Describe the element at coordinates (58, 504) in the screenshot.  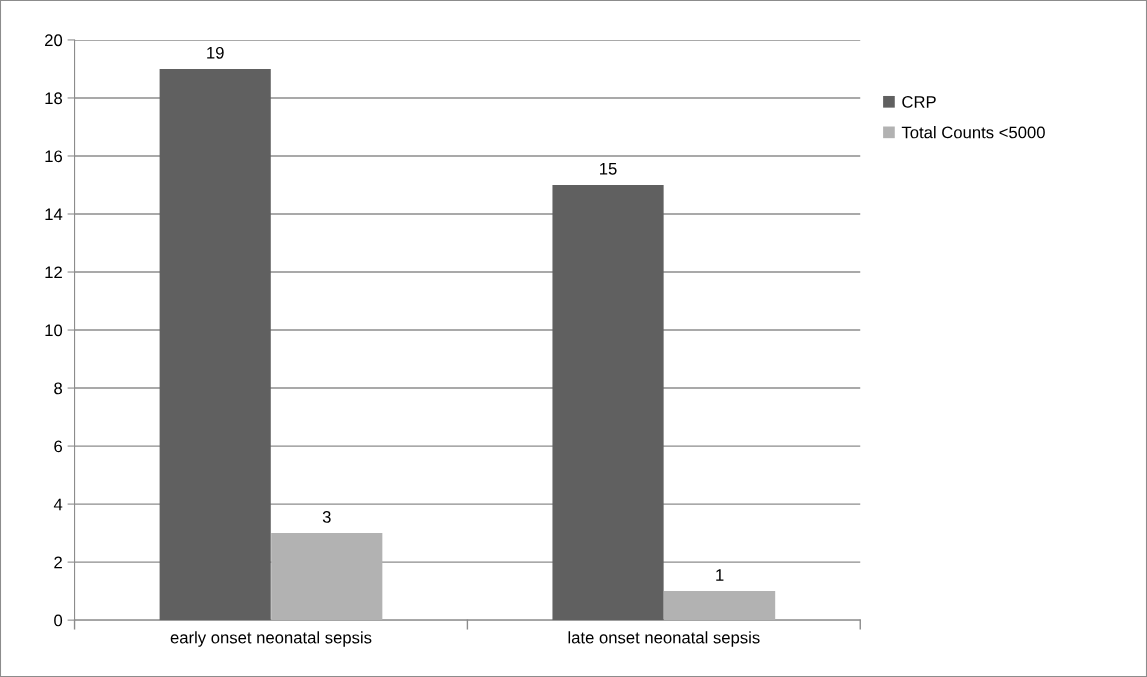
I see `y-tick-label: 4` at that location.